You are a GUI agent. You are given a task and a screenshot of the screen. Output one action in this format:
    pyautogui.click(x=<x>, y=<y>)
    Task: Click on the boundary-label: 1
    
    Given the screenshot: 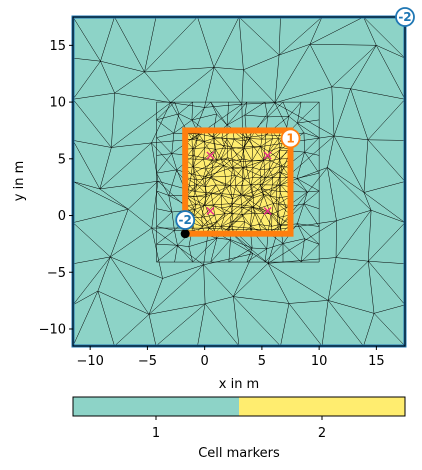 What is the action you would take?
    pyautogui.click(x=290, y=138)
    